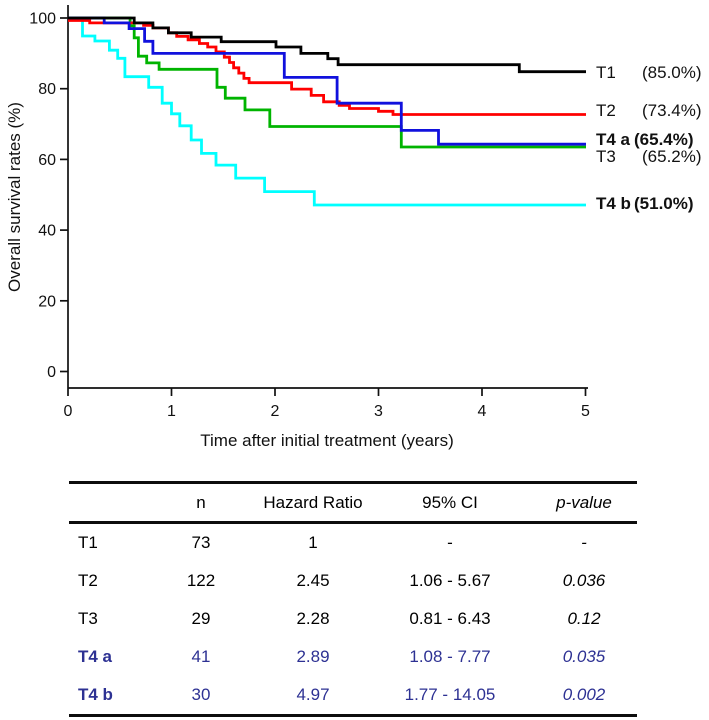 The image size is (709, 720). I want to click on x-tick-label: 0, so click(68, 411).